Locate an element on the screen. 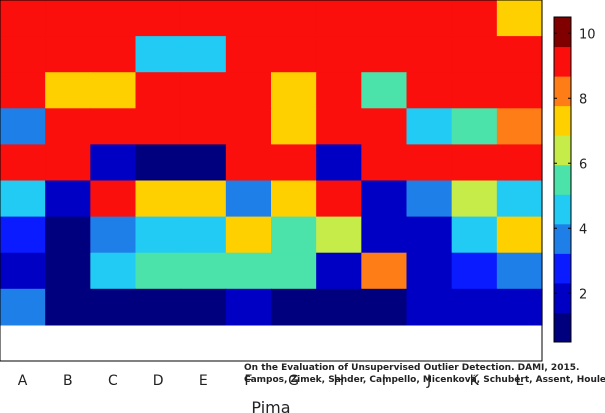 The image size is (605, 413). x-tick-label: D is located at coordinates (158, 381).